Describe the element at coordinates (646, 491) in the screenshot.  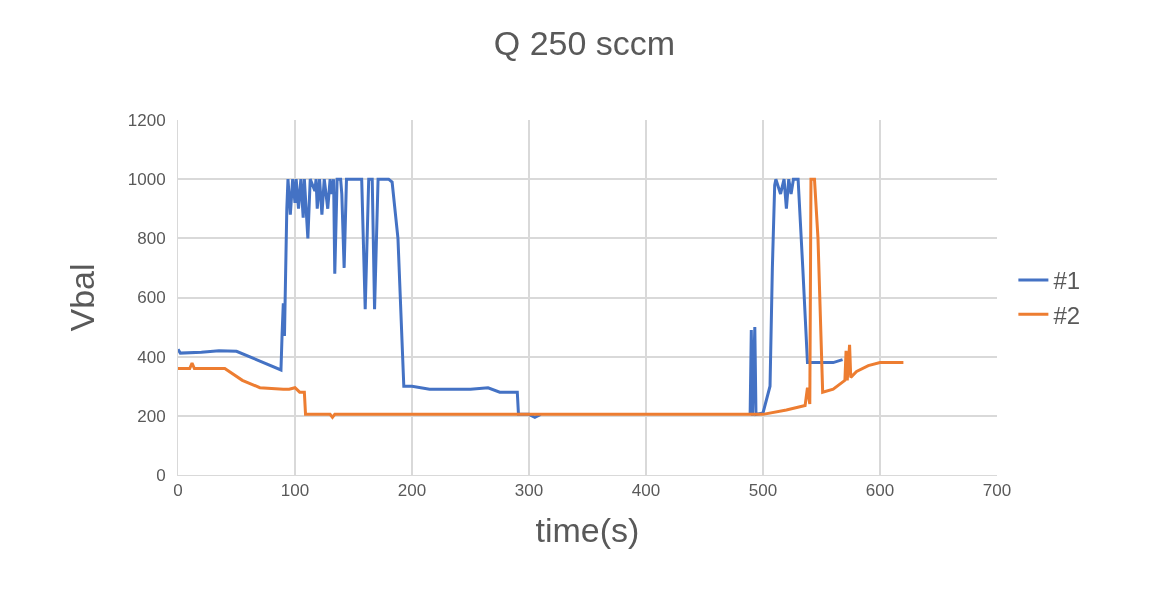
I see `x-tick-label: 400` at that location.